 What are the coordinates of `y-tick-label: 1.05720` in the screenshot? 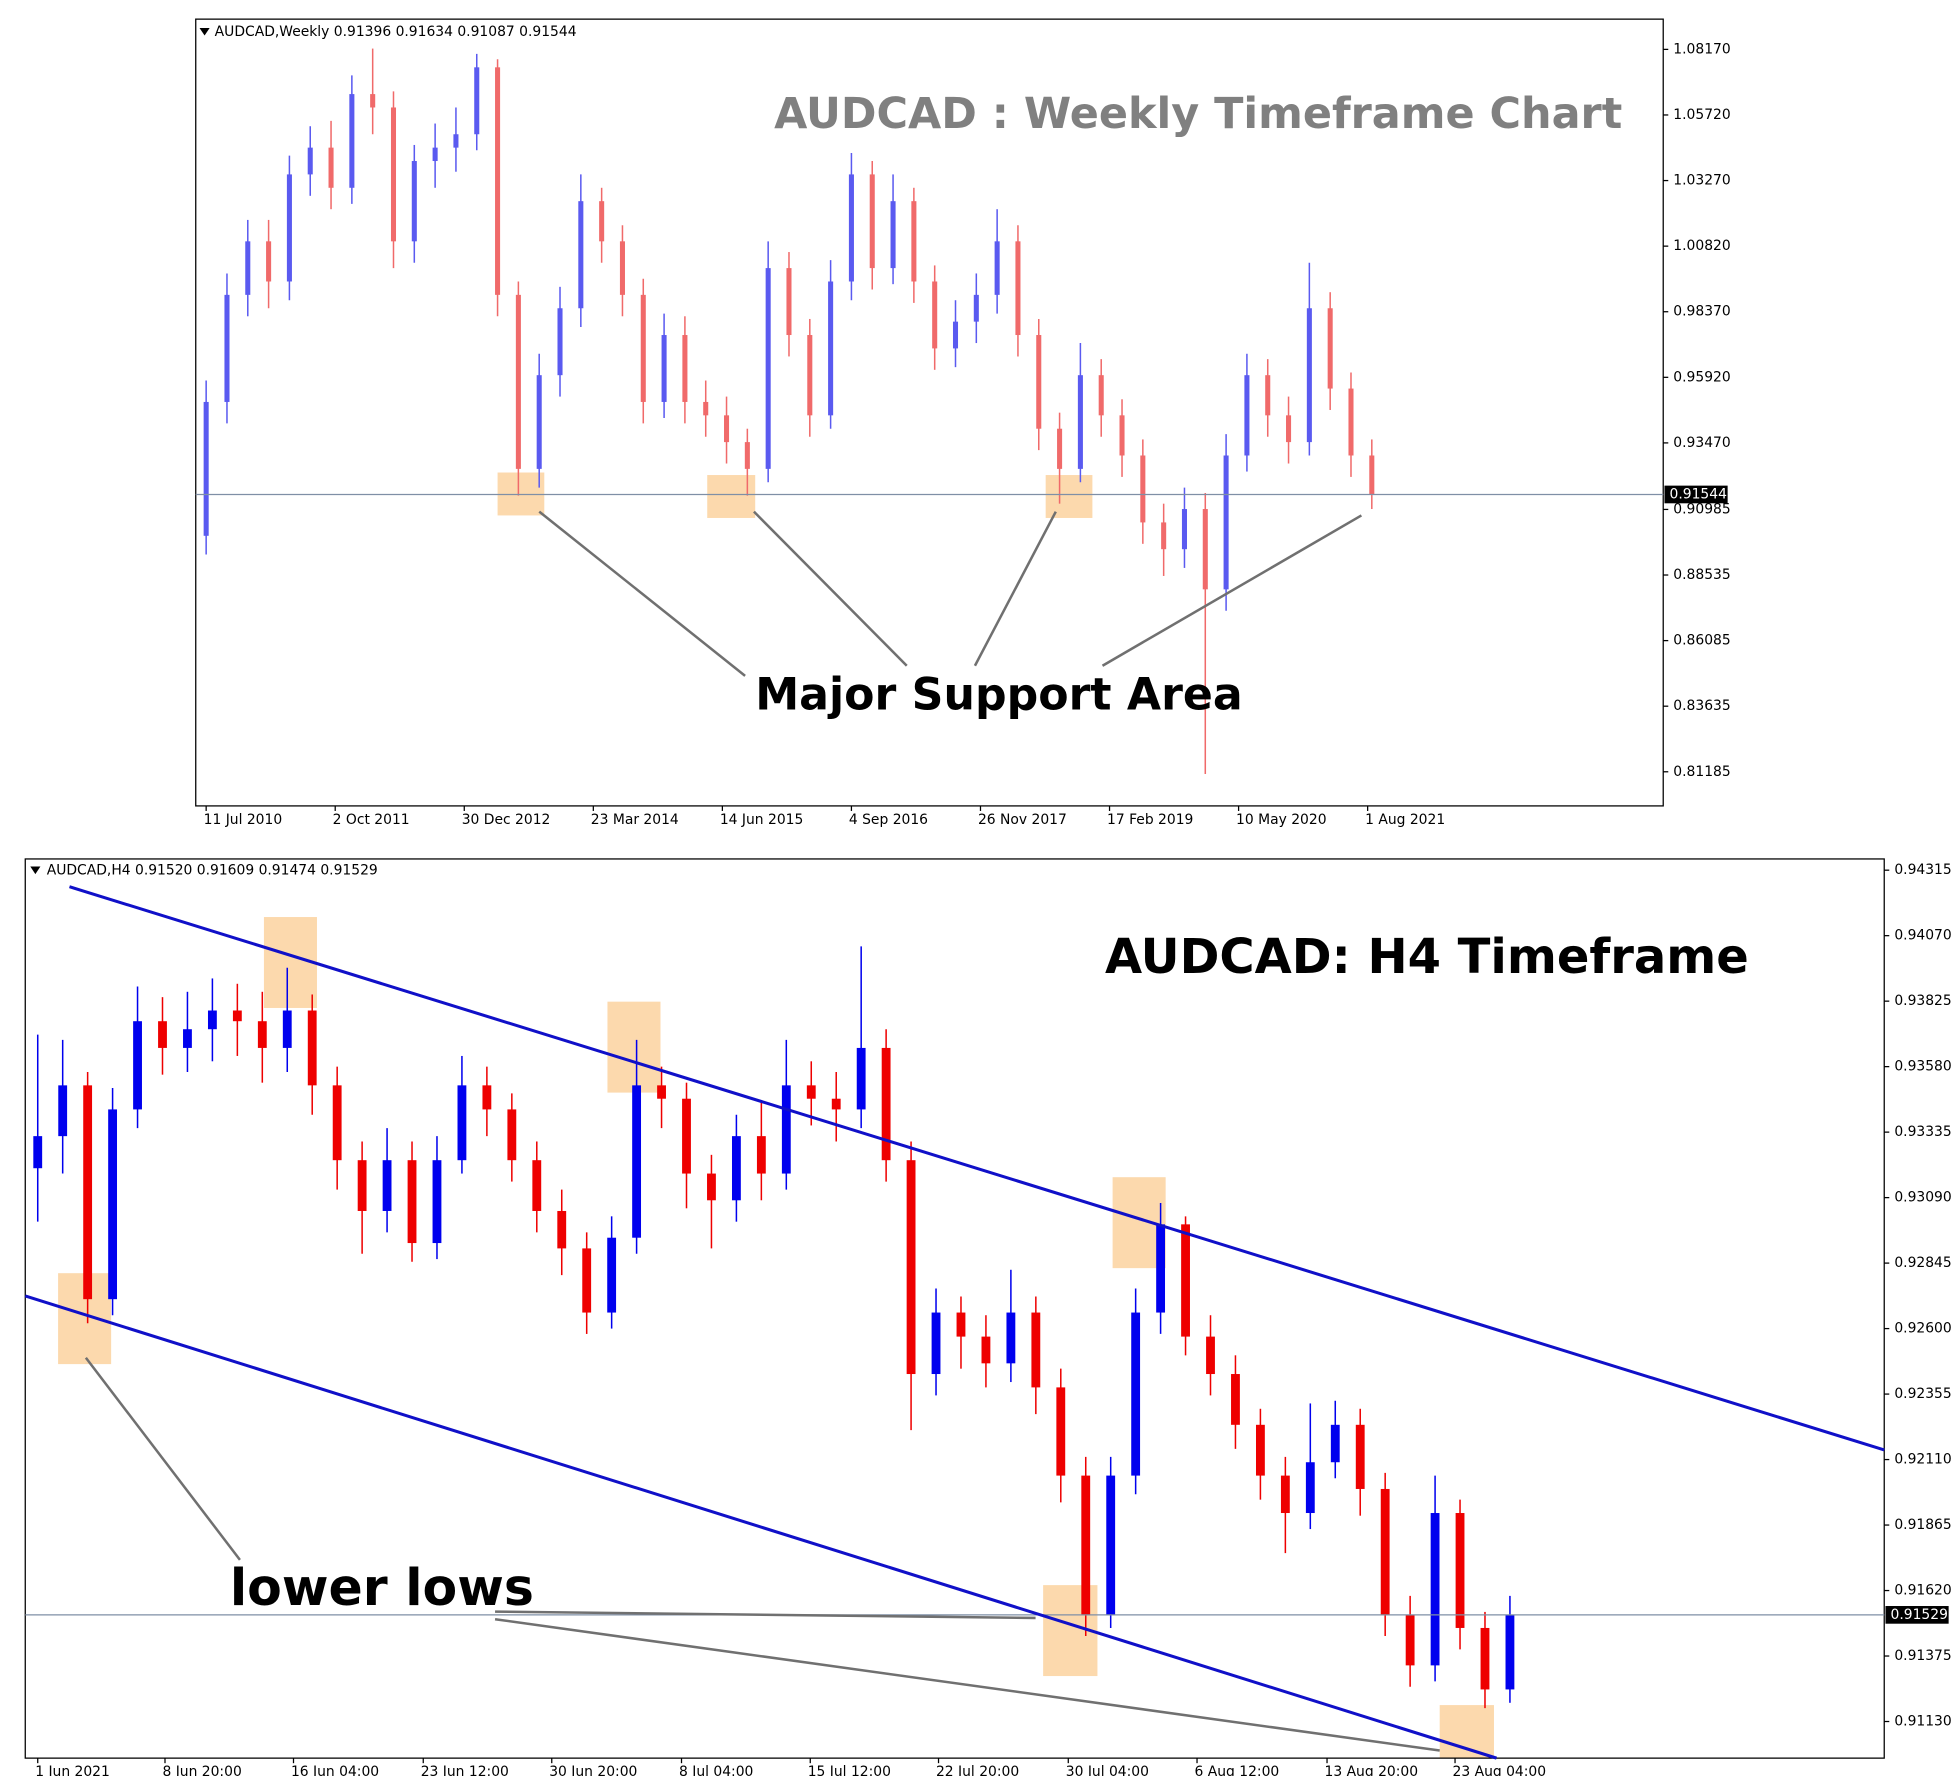 It's located at (1701, 115).